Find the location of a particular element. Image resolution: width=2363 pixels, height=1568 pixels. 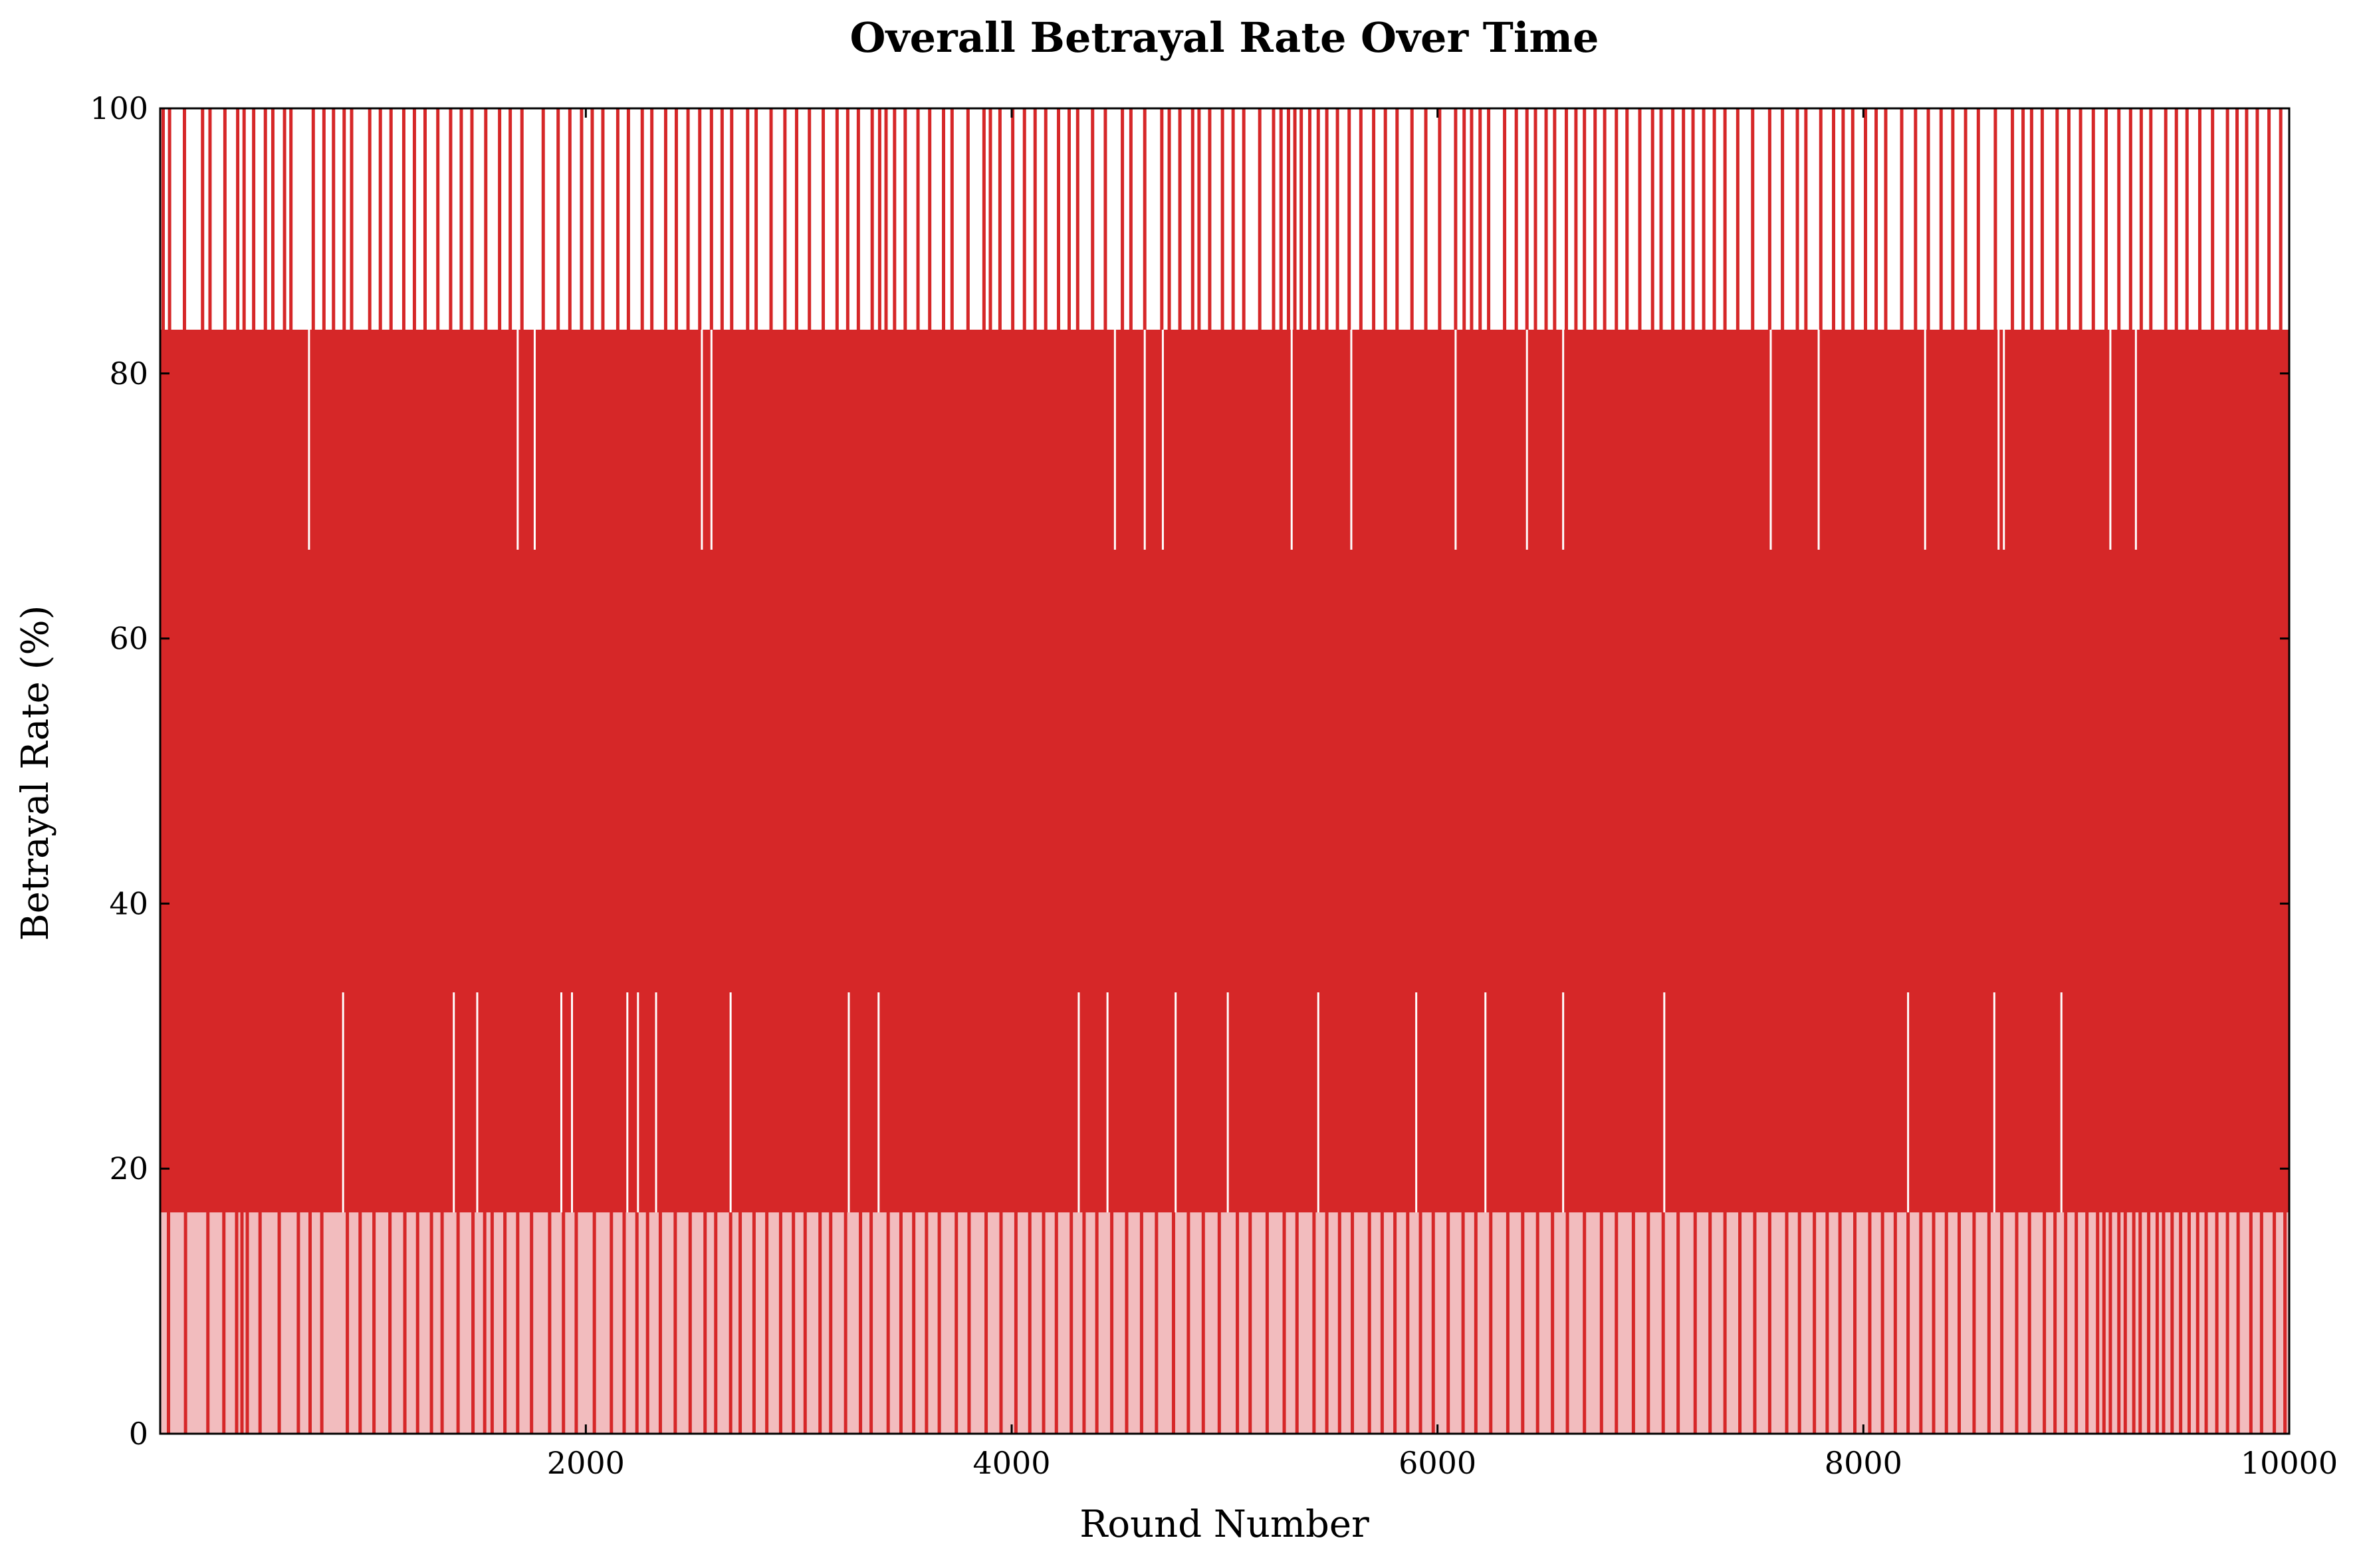

area-fill is located at coordinates (1225, 1323).